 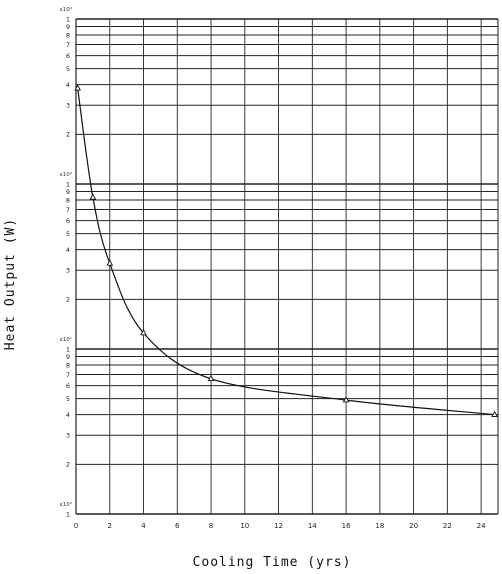 What do you see at coordinates (177, 526) in the screenshot?
I see `x-tick-label: 6` at bounding box center [177, 526].